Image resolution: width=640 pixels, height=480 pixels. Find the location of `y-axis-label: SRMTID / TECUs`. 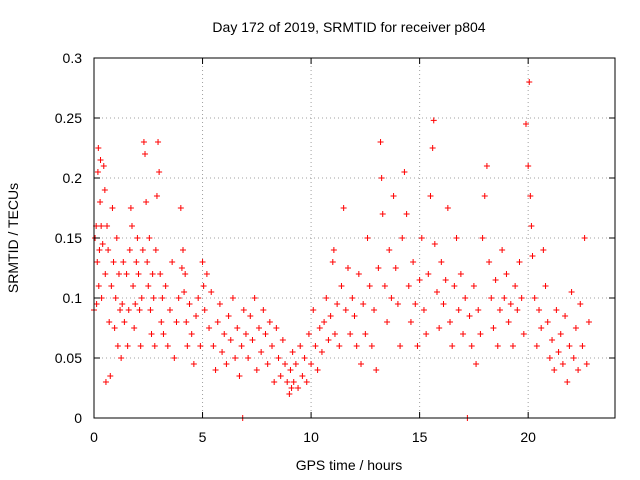

y-axis-label: SRMTID / TECUs is located at coordinates (13, 238).